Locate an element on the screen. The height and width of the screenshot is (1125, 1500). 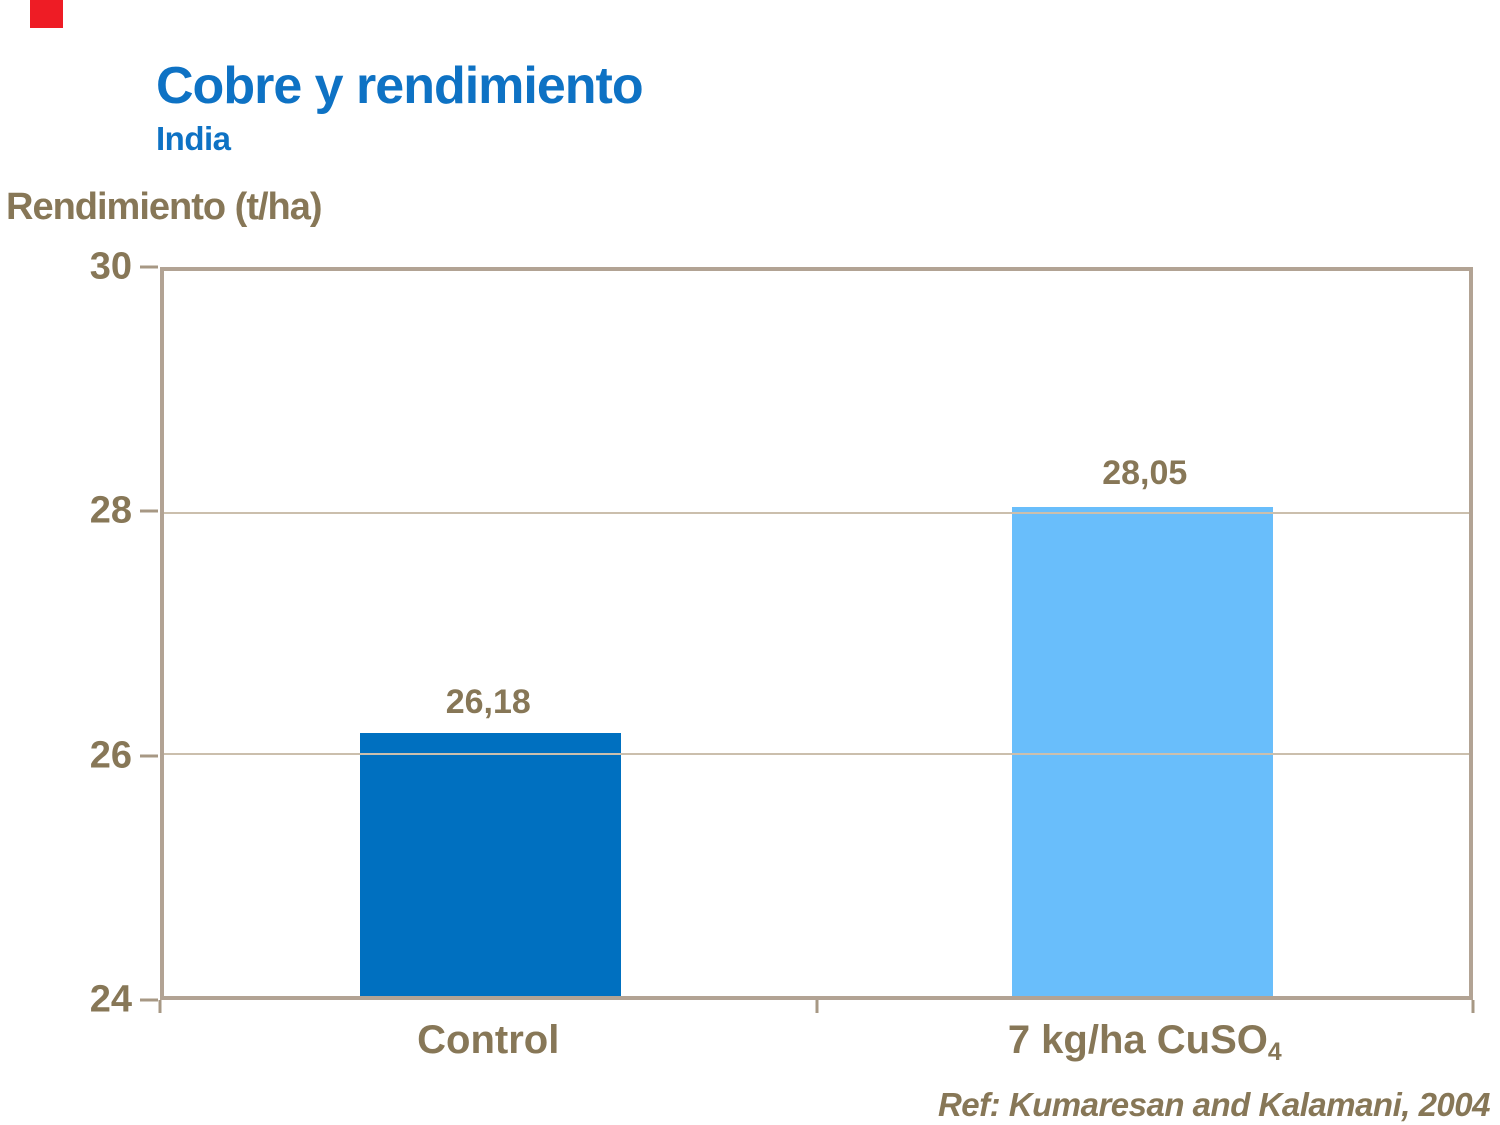
category-label-control: Control is located at coordinates (488, 1040).